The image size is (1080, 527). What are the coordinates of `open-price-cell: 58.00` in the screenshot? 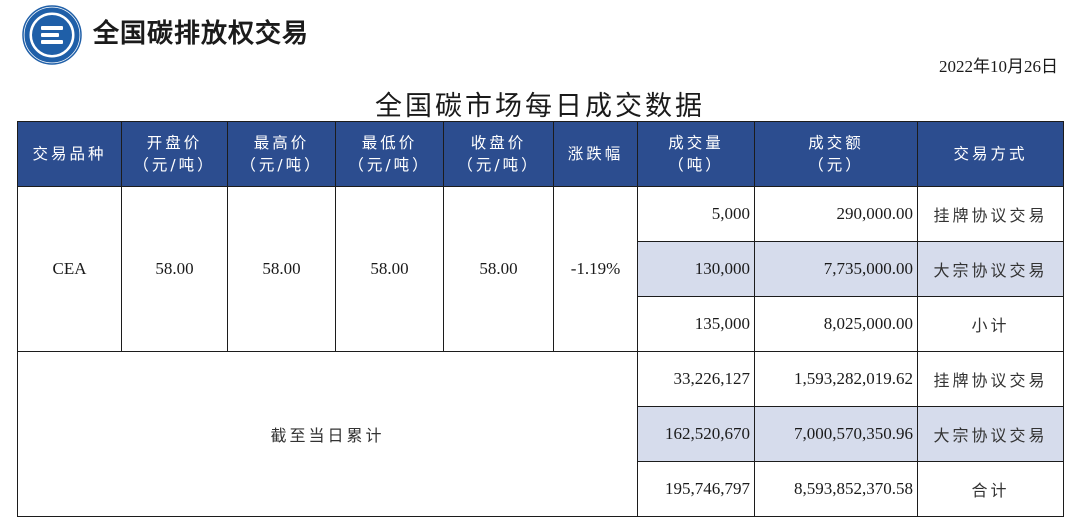 It's located at (174, 269).